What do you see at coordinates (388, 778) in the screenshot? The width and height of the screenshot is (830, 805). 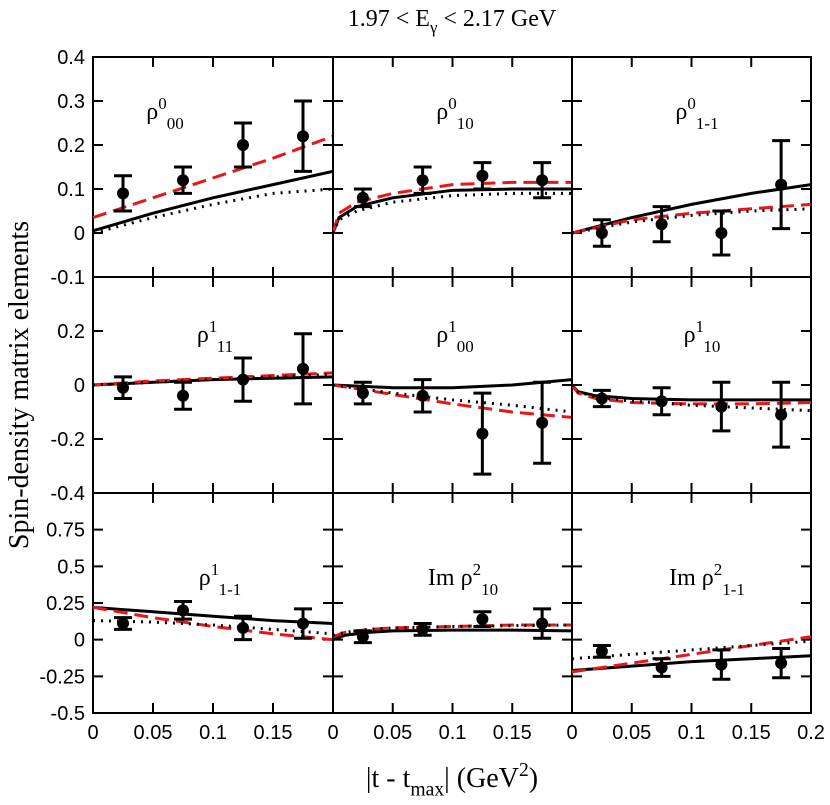 I see `text-segment: |t - t` at bounding box center [388, 778].